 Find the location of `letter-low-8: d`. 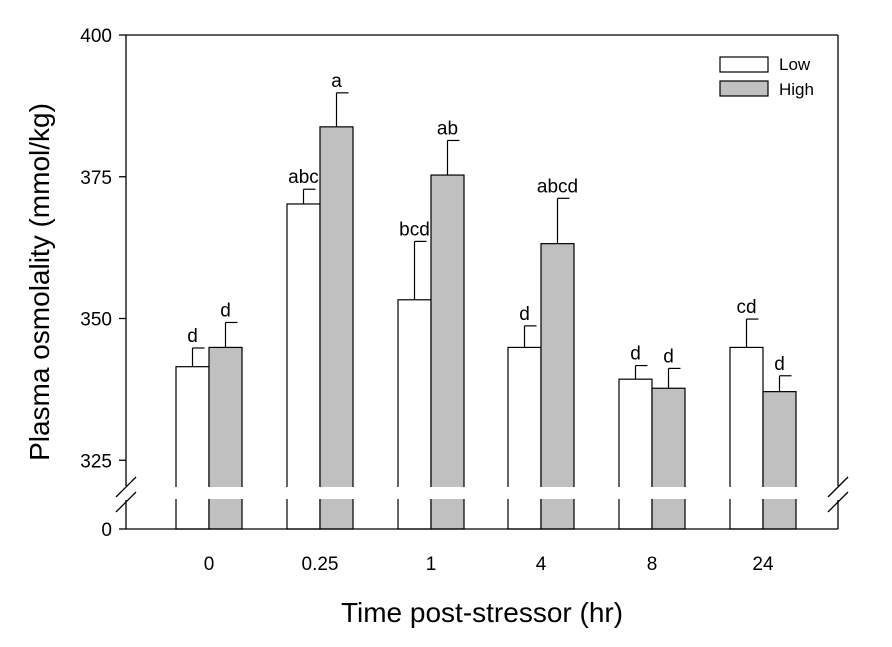

letter-low-8: d is located at coordinates (635, 354).